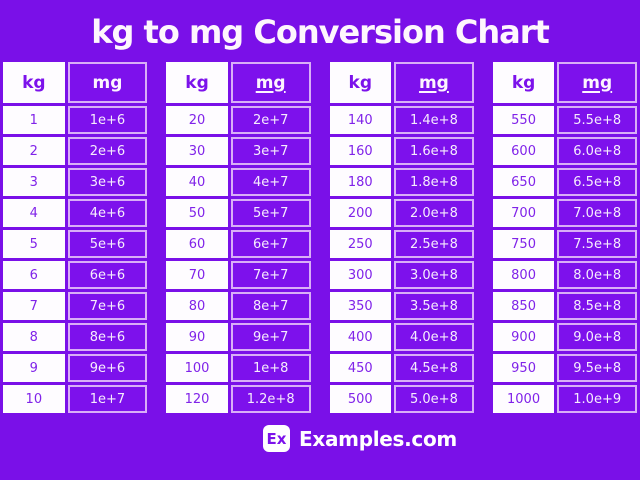 The height and width of the screenshot is (480, 640). Describe the element at coordinates (107, 182) in the screenshot. I see `mg-value-cell: 3e+6` at that location.